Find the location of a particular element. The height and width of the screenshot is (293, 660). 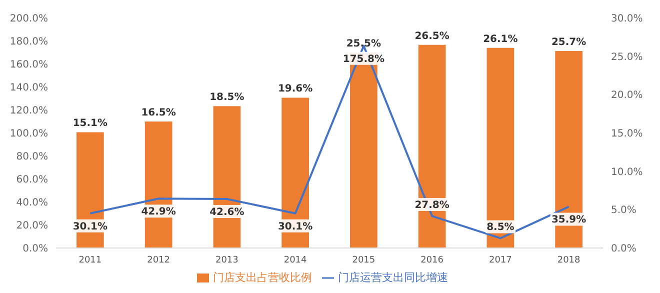

y2-tick-label: 0.0% is located at coordinates (623, 249).